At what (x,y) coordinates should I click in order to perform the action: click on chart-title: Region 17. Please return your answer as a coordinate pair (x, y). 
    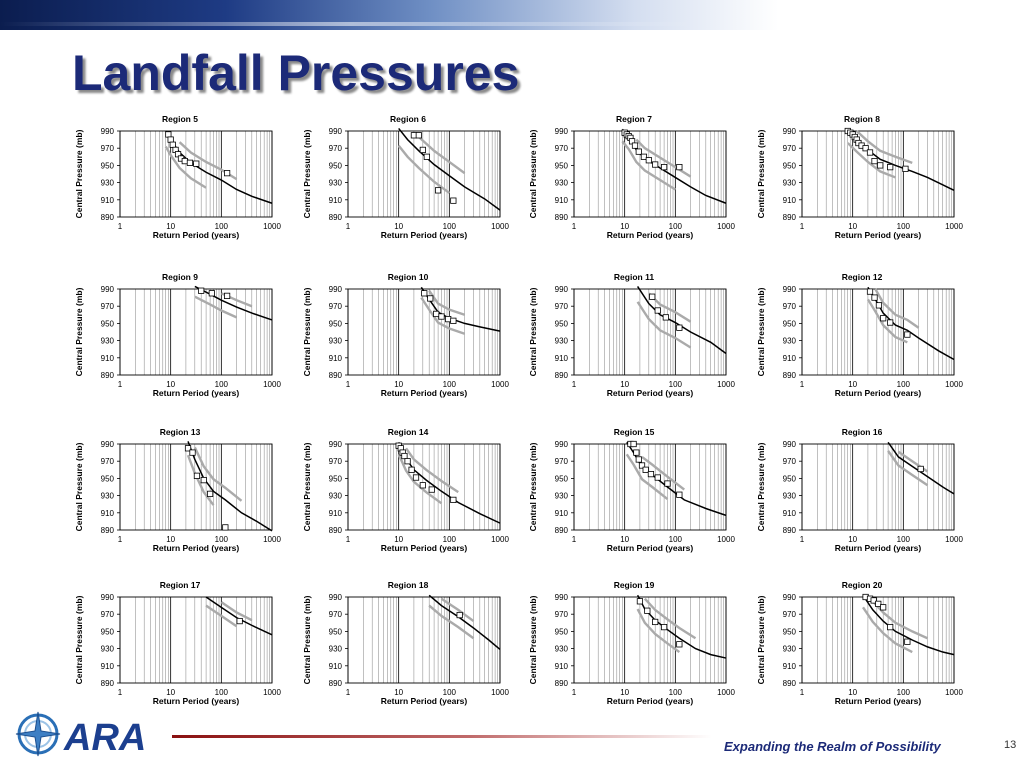
    Looking at the image, I should click on (180, 585).